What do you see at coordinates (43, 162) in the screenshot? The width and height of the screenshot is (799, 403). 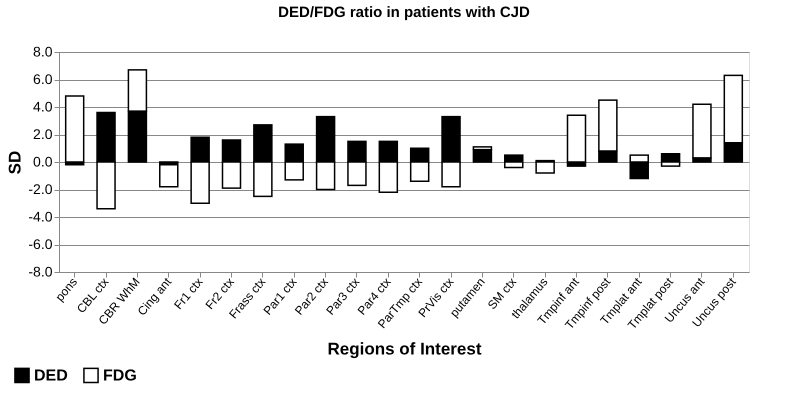 I see `y-tick-label: 0.0` at bounding box center [43, 162].